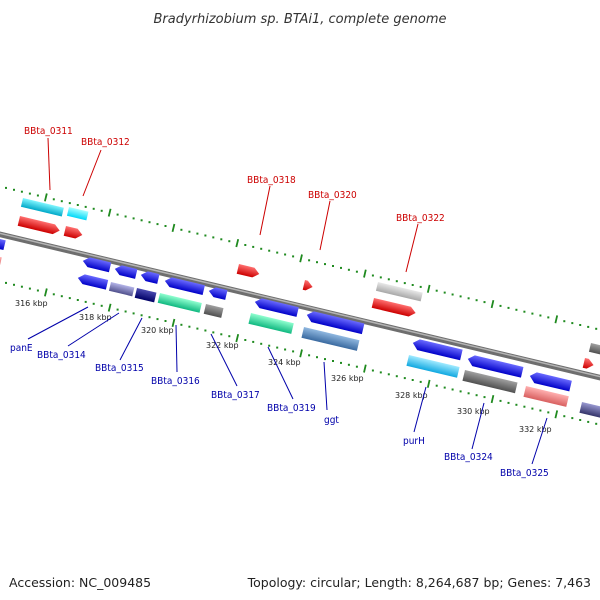  Describe the element at coordinates (235, 395) in the screenshot. I see `label-BBta_0317: BBta_0317` at that location.